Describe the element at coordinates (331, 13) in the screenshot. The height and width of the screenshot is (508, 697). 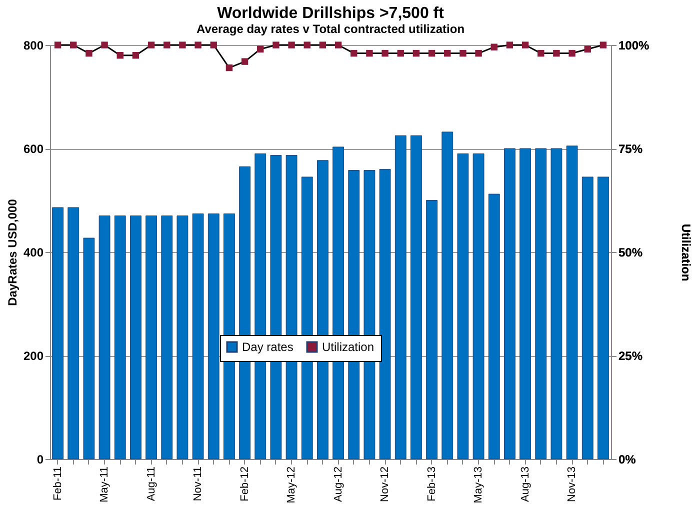
I see `chart-title: Worldwide Drillships >7,500 ft` at that location.